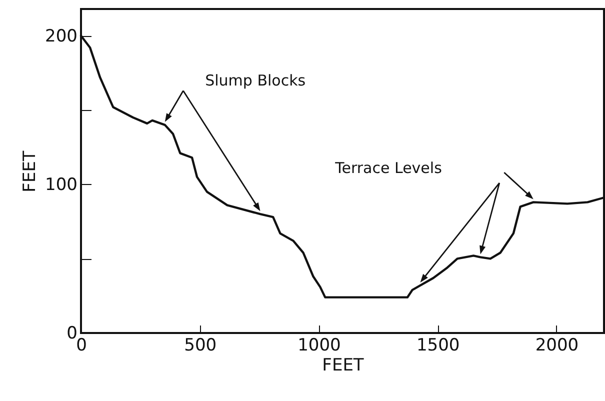  I want to click on y-axis-title: FEET, so click(30, 171).